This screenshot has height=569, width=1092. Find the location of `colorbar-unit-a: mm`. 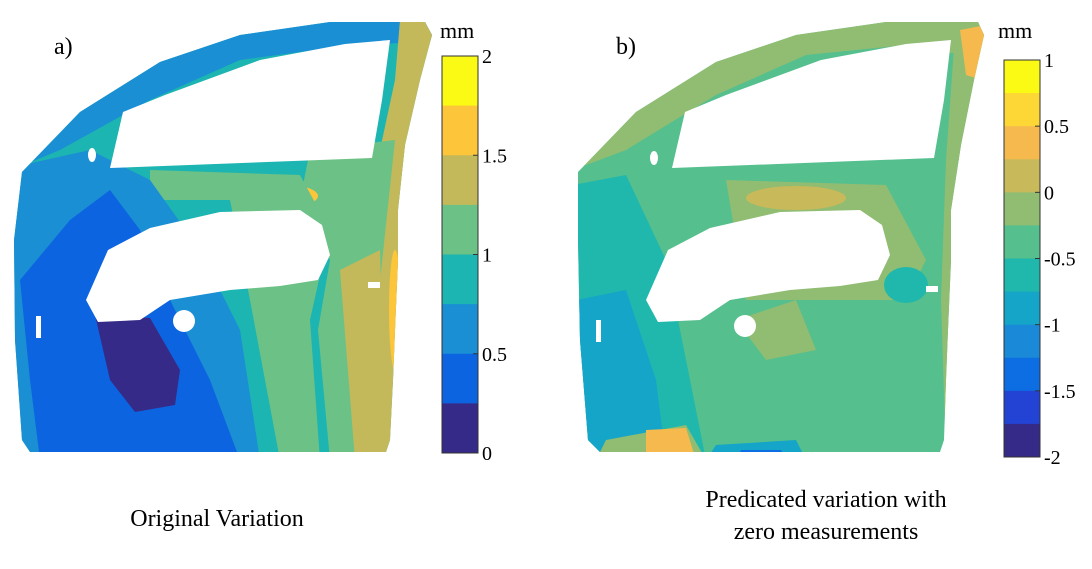

colorbar-unit-a: mm is located at coordinates (457, 30).